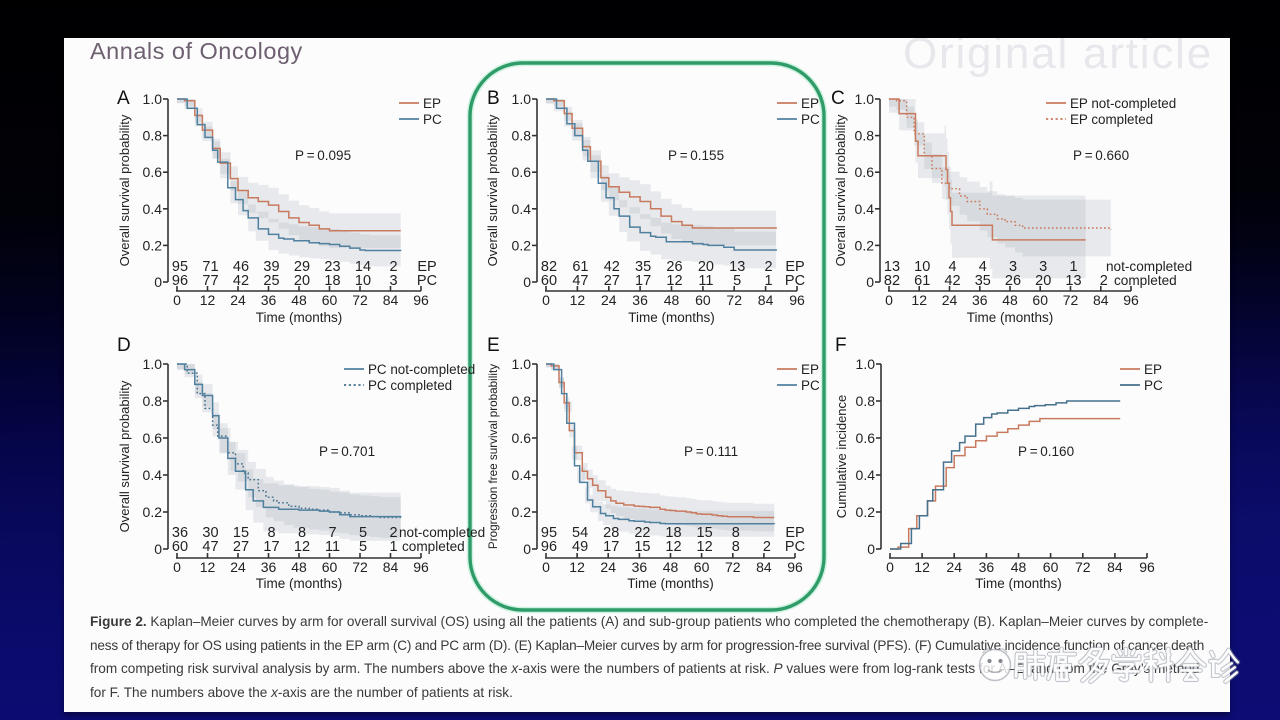 The image size is (1280, 720). Describe the element at coordinates (705, 533) in the screenshot. I see `svg-text: 15` at that location.